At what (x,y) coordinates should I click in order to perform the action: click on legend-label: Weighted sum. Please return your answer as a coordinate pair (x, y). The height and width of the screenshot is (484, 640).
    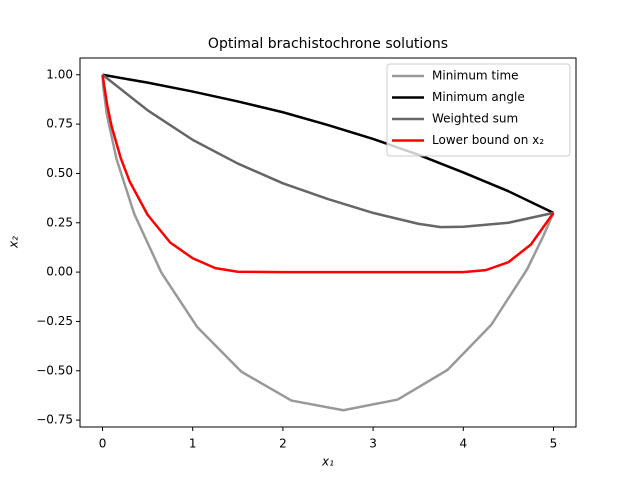
    Looking at the image, I should click on (475, 119).